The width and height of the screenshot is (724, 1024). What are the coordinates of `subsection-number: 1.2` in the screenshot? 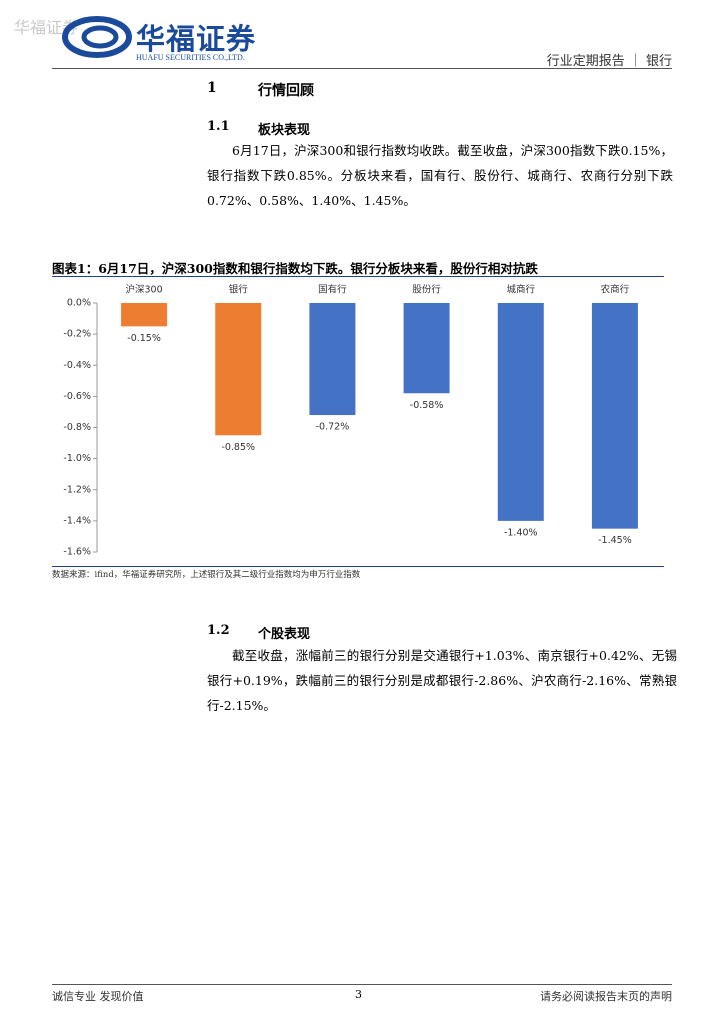 It's located at (218, 630).